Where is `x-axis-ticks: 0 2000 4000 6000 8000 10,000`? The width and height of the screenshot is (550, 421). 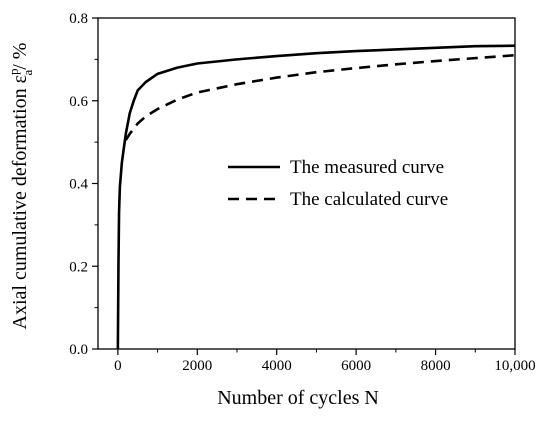 x-axis-ticks: 0 2000 4000 6000 8000 10,000 is located at coordinates (325, 361).